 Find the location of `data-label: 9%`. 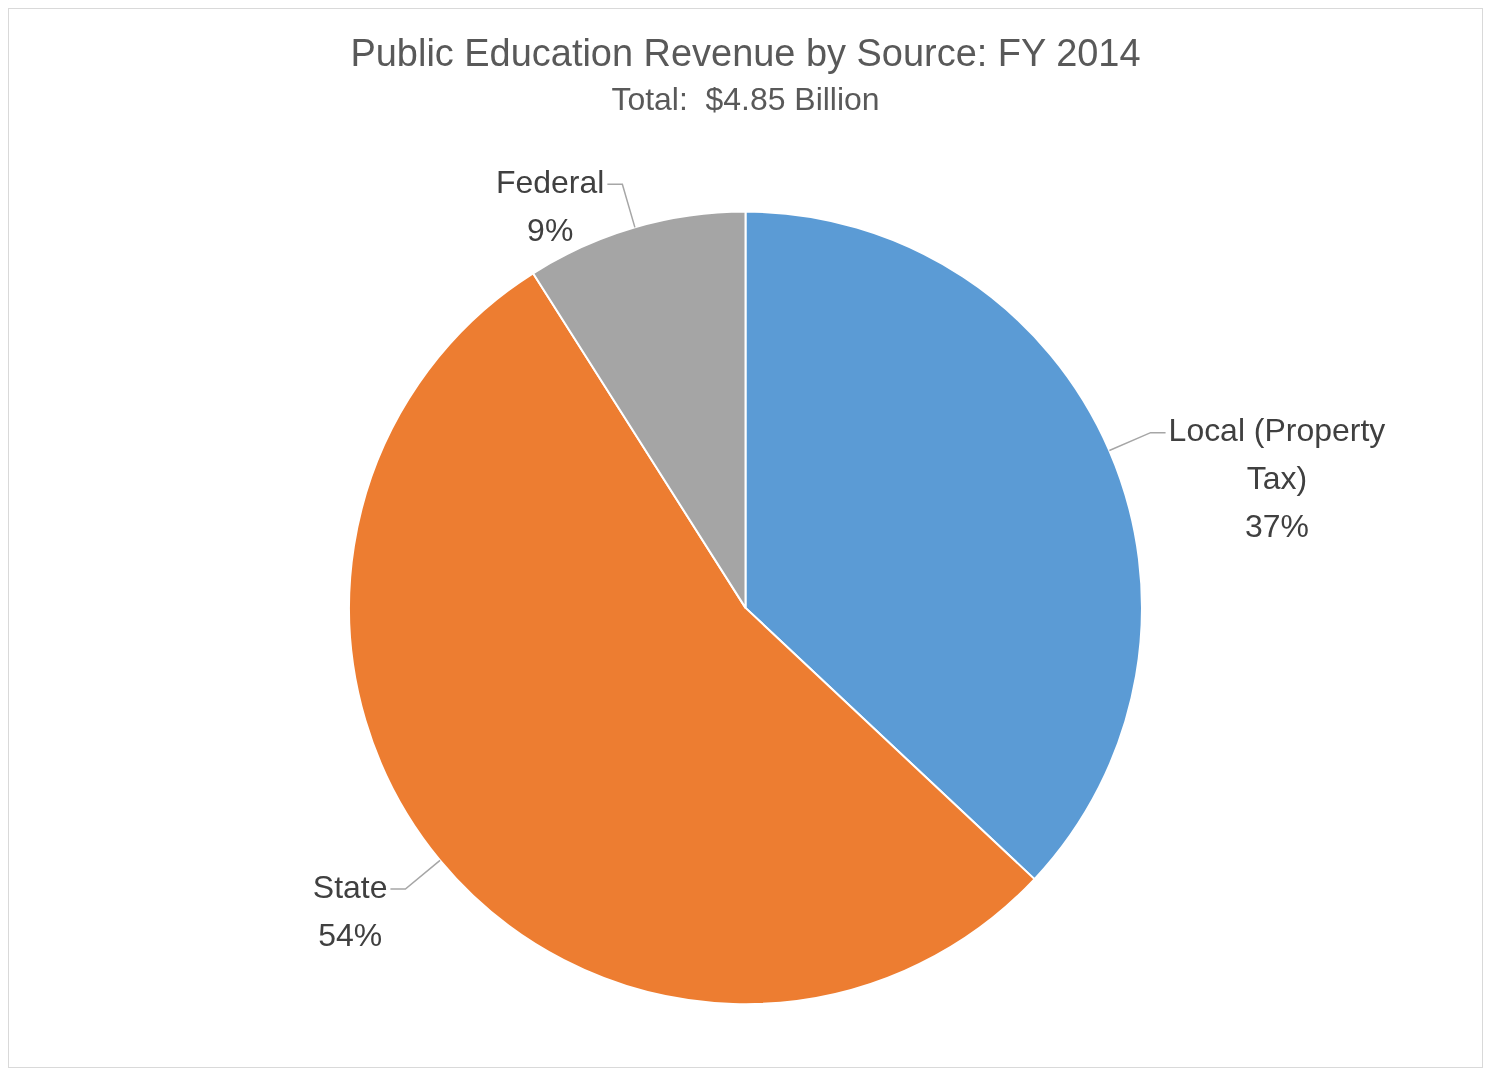

data-label: 9% is located at coordinates (550, 229).